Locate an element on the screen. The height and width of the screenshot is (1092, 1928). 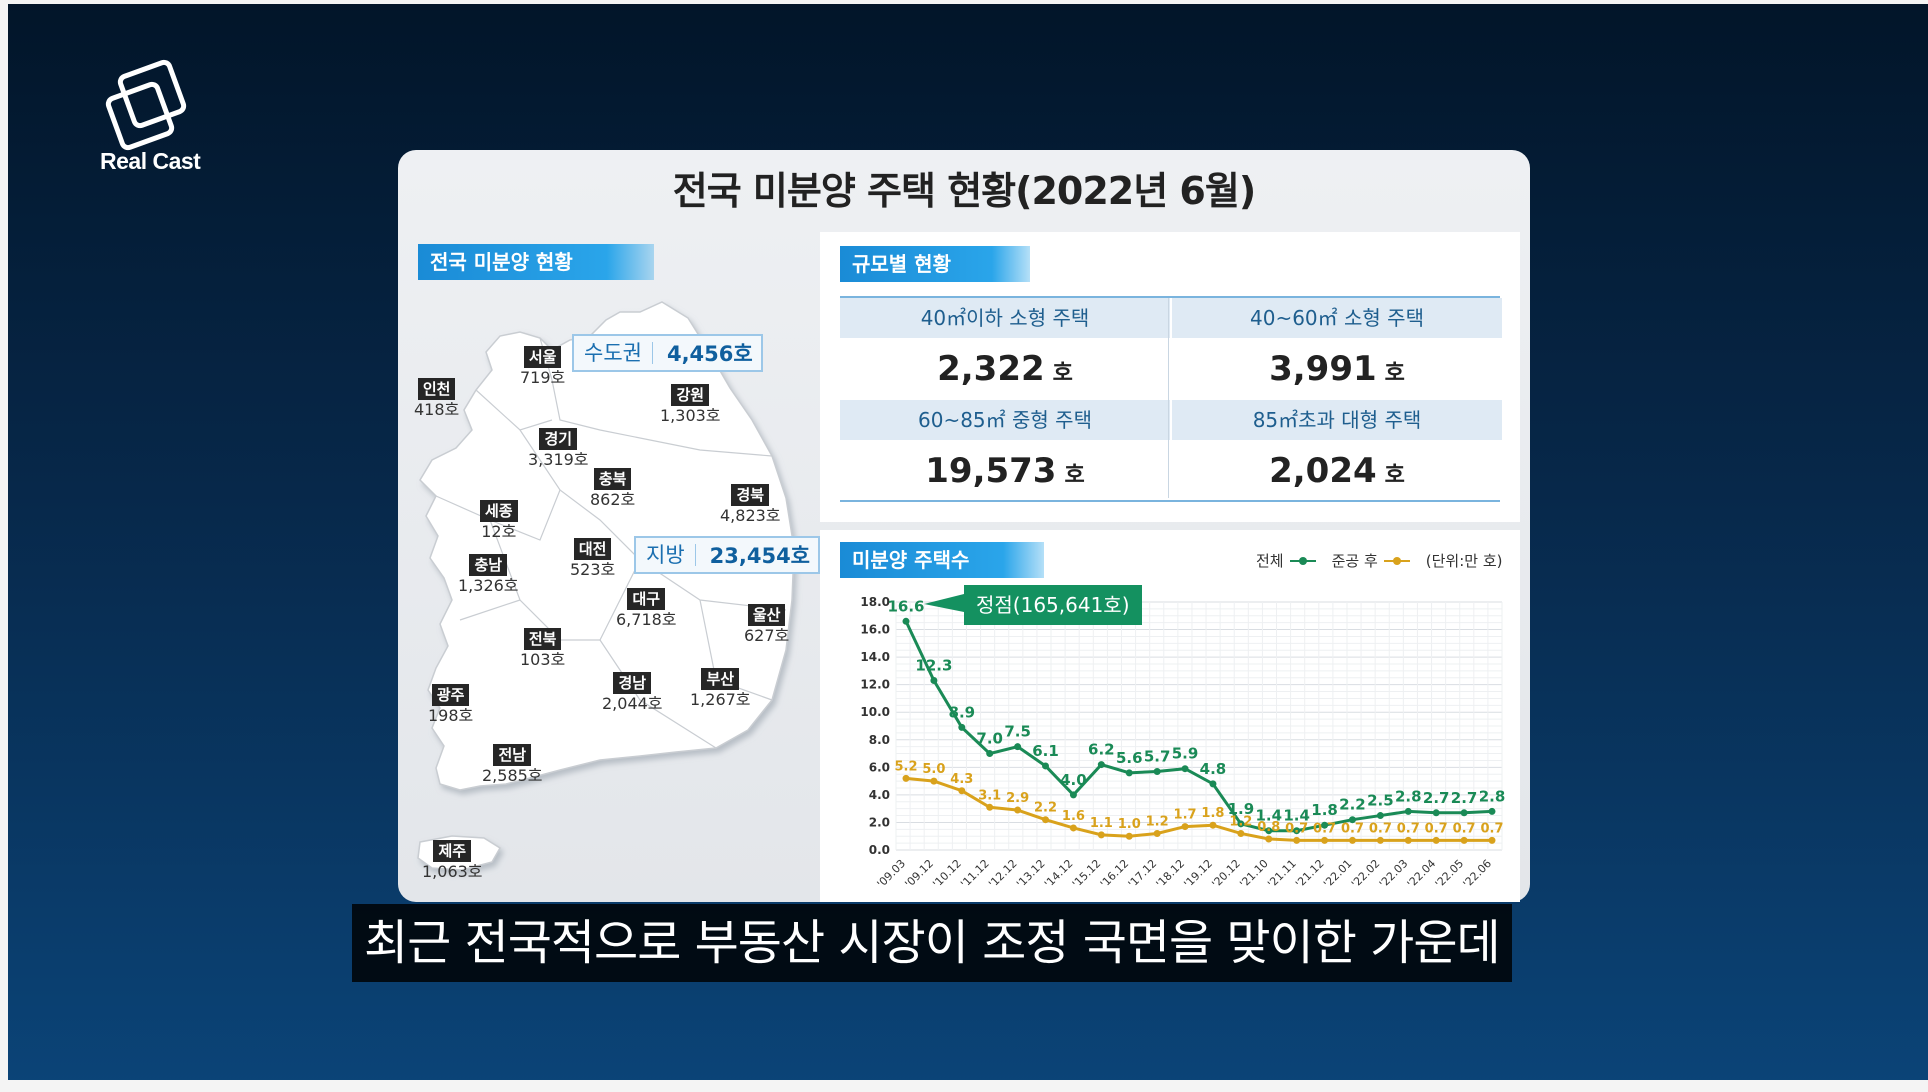
data-label: 2.2 is located at coordinates (1352, 805).